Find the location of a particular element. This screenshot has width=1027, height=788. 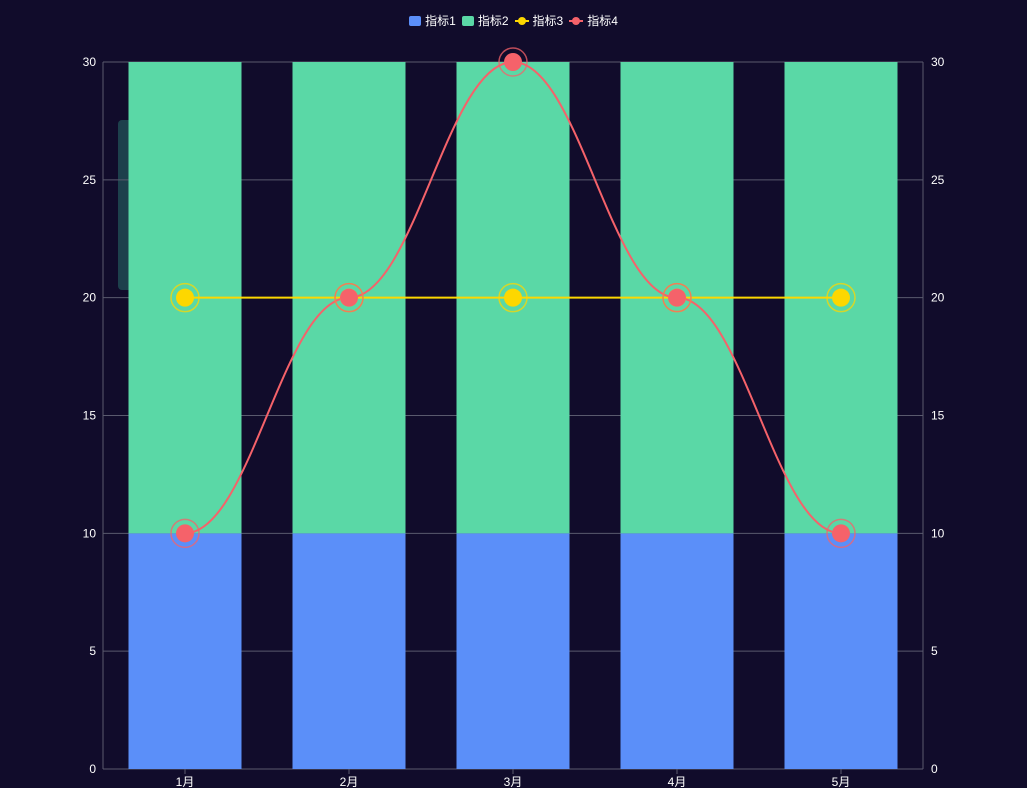

y2-tick-label: 20 is located at coordinates (938, 298).